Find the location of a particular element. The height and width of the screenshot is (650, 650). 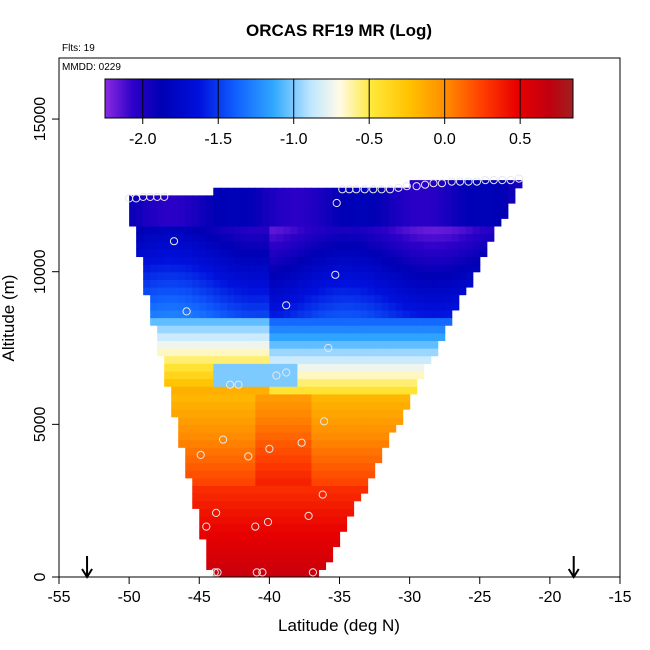

profile-point is located at coordinates (390, 189).